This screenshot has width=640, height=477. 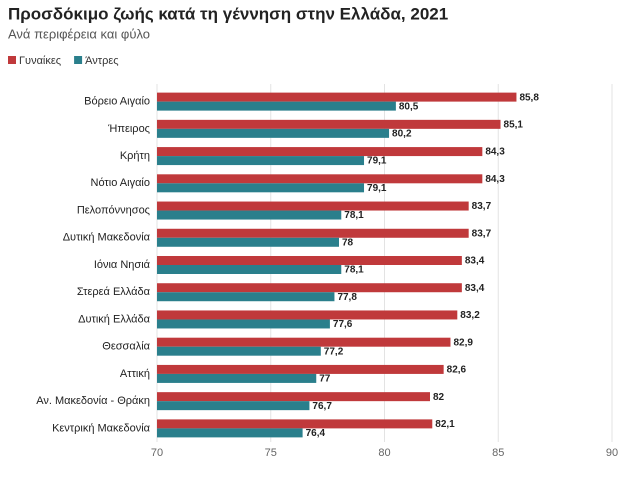 I want to click on value-label: 82, so click(x=439, y=397).